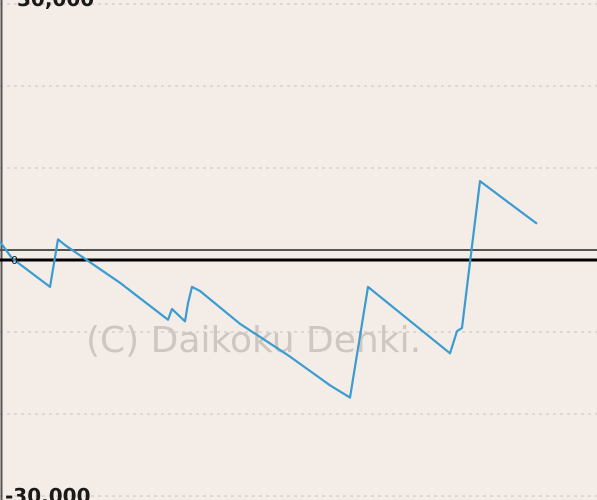 The image size is (597, 500). What do you see at coordinates (253, 340) in the screenshot?
I see `watermark-text: (C) Daikoku Denki.` at bounding box center [253, 340].